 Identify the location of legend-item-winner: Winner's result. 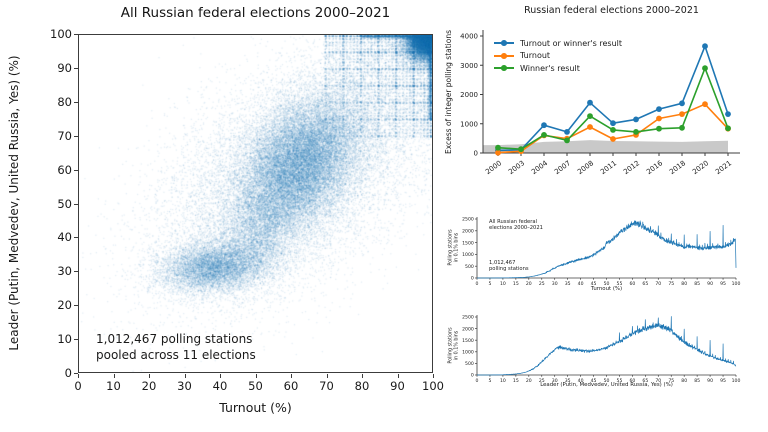
(558, 68).